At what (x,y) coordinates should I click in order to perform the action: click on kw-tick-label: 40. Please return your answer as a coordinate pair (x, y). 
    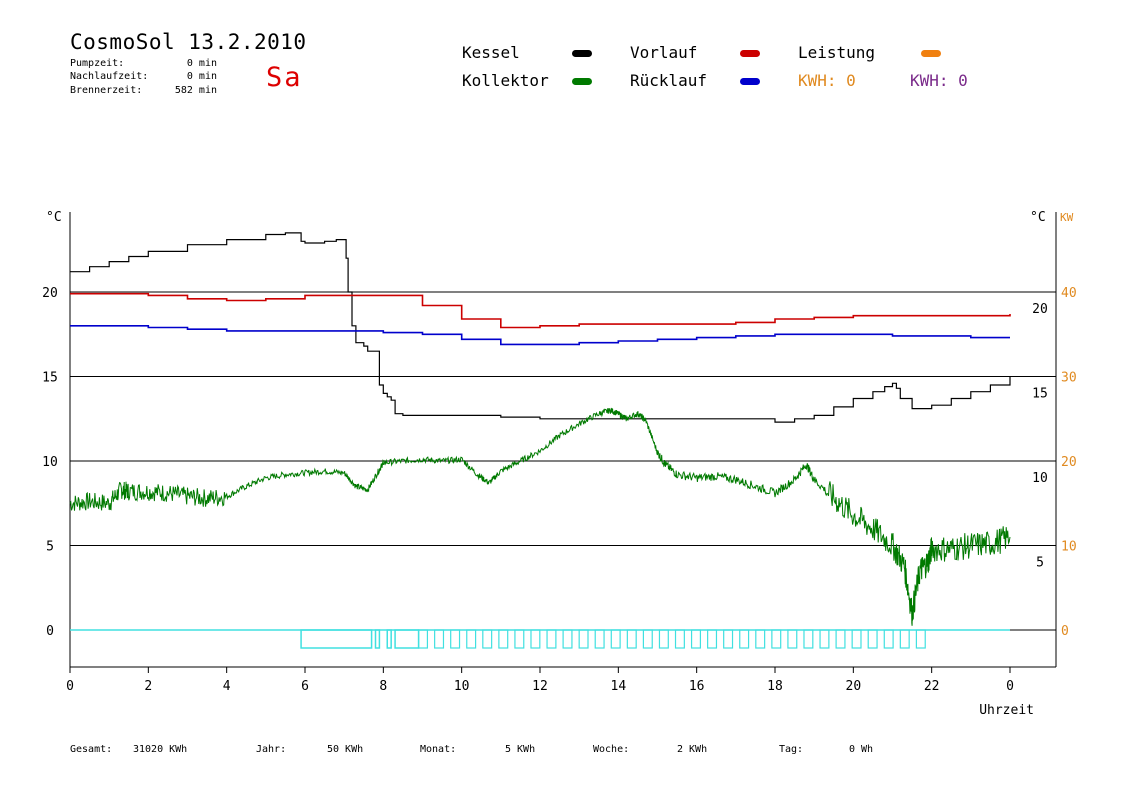
    Looking at the image, I should click on (1069, 293).